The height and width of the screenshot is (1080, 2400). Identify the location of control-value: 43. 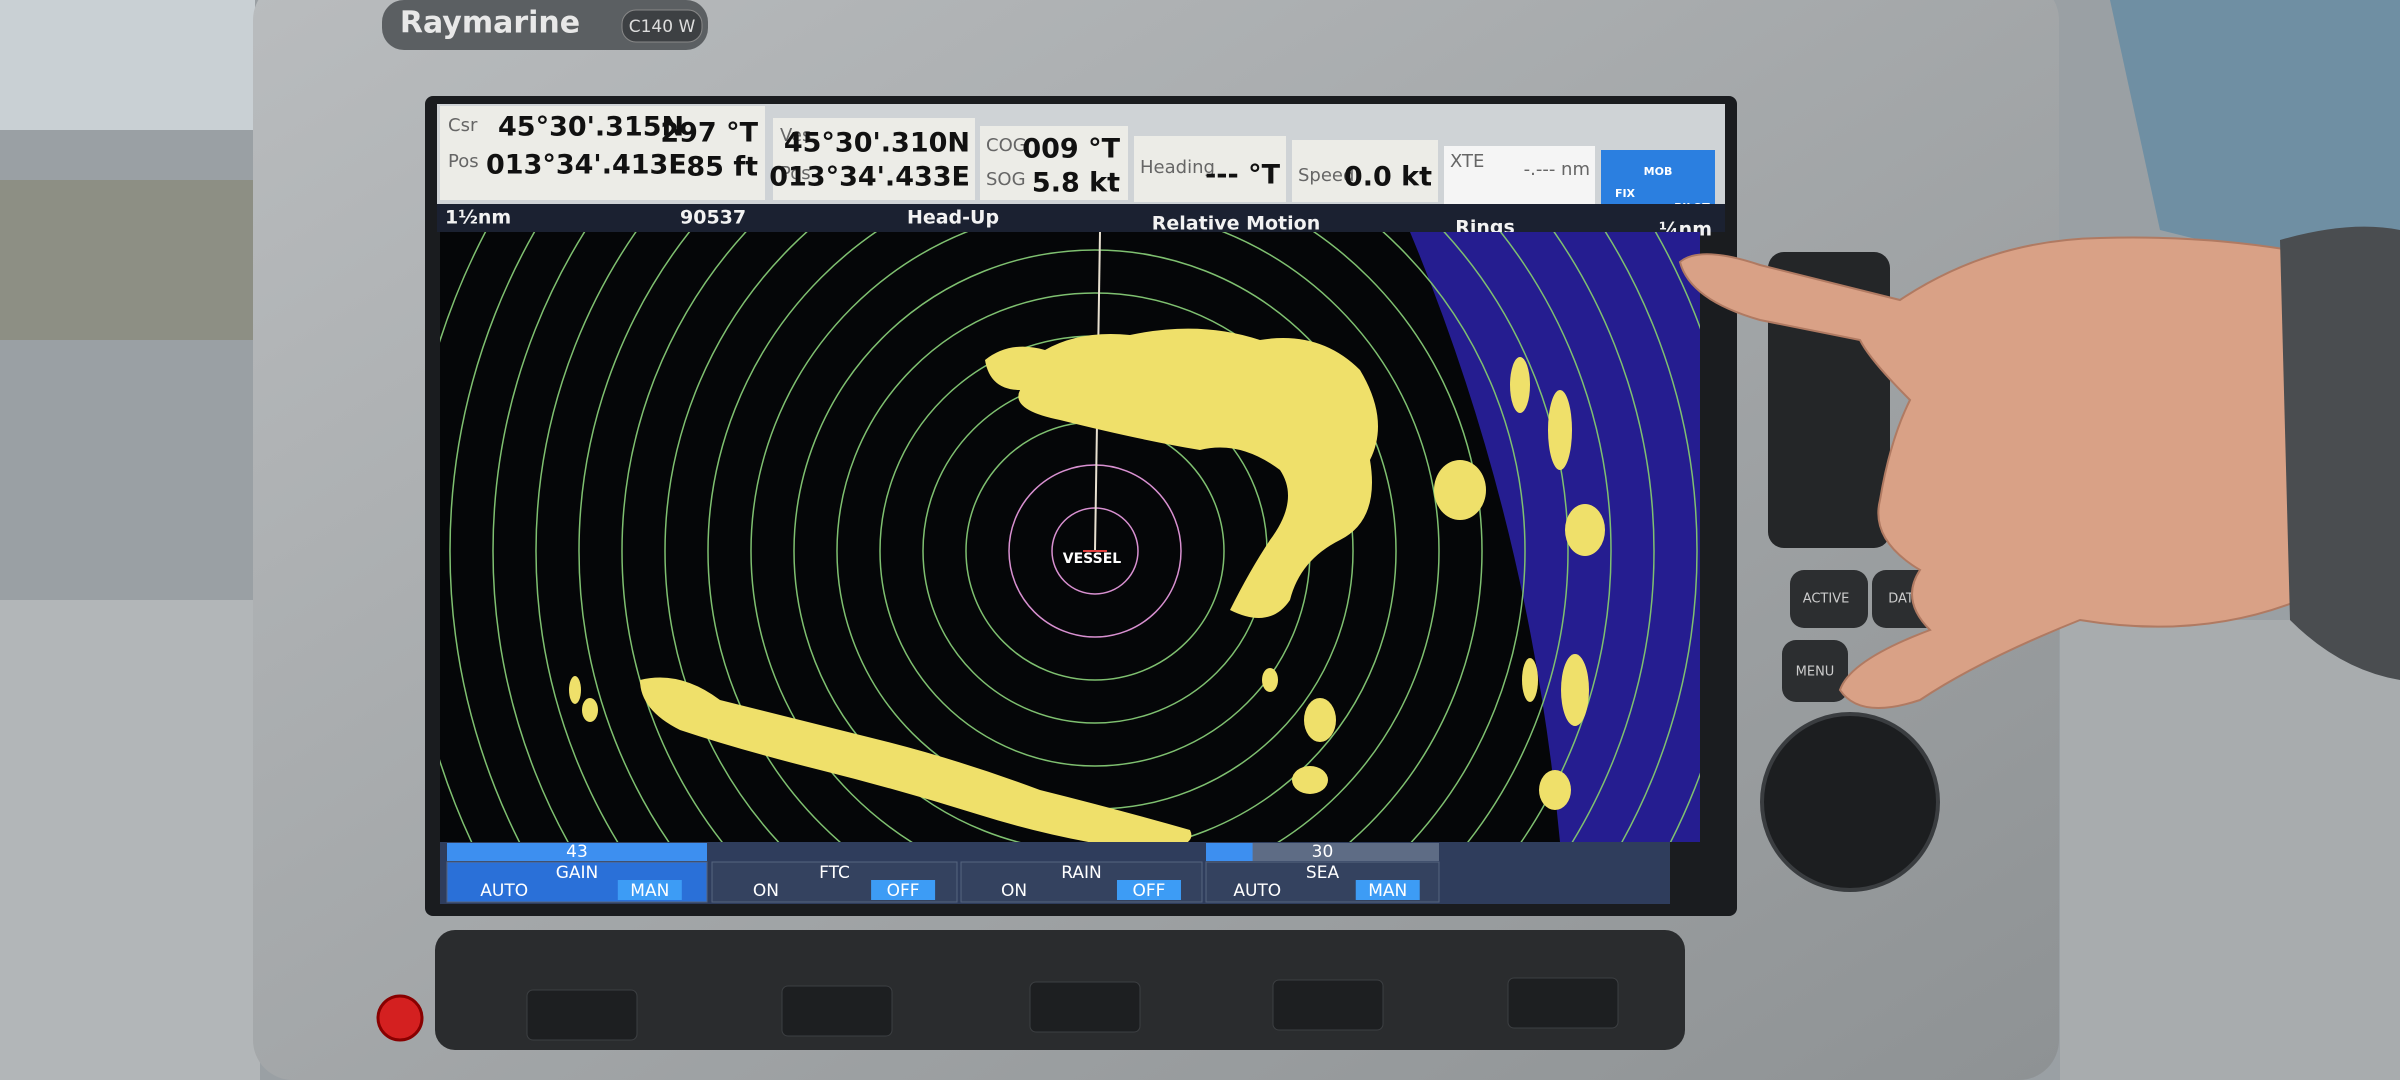
(577, 852).